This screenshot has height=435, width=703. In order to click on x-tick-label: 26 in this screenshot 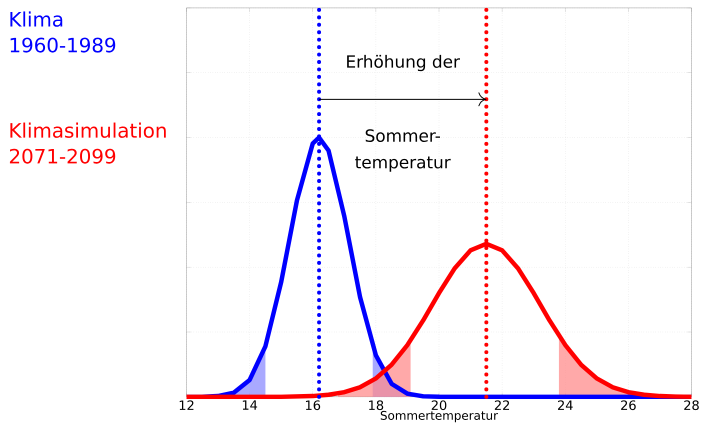, I will do `click(628, 405)`.